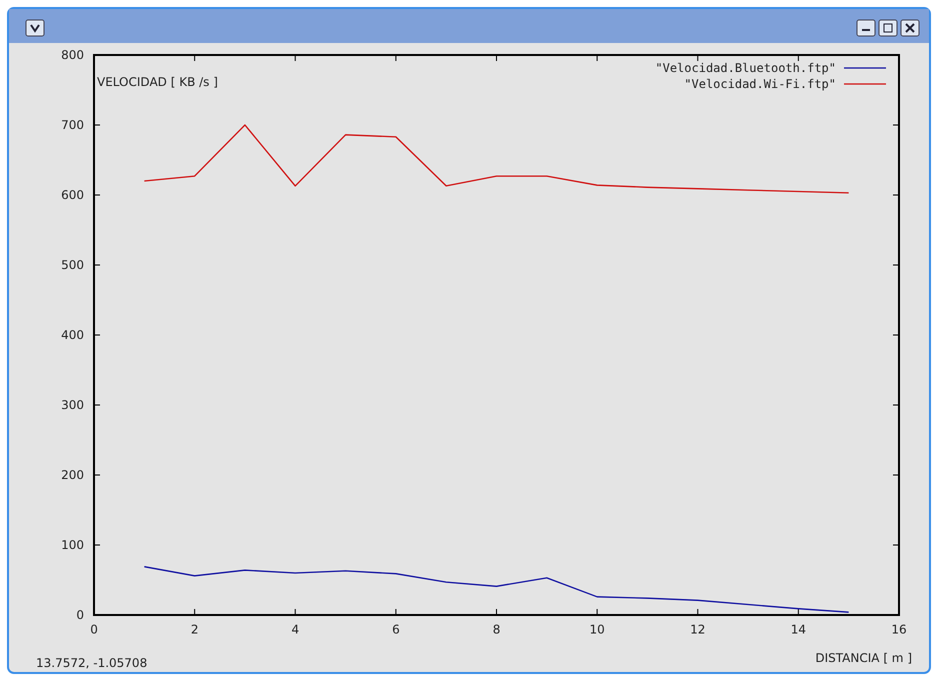 Image resolution: width=932 pixels, height=675 pixels. Describe the element at coordinates (92, 663) in the screenshot. I see `text: 13.7572, -1.05708` at that location.